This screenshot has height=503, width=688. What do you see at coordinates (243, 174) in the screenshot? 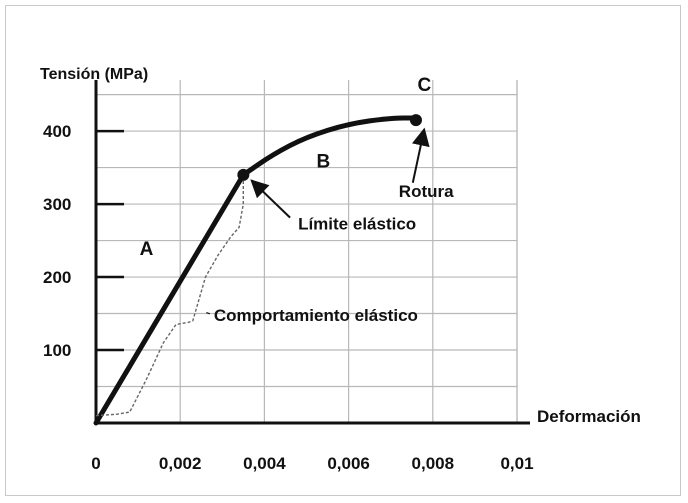
I see `elastic-limit-point` at bounding box center [243, 174].